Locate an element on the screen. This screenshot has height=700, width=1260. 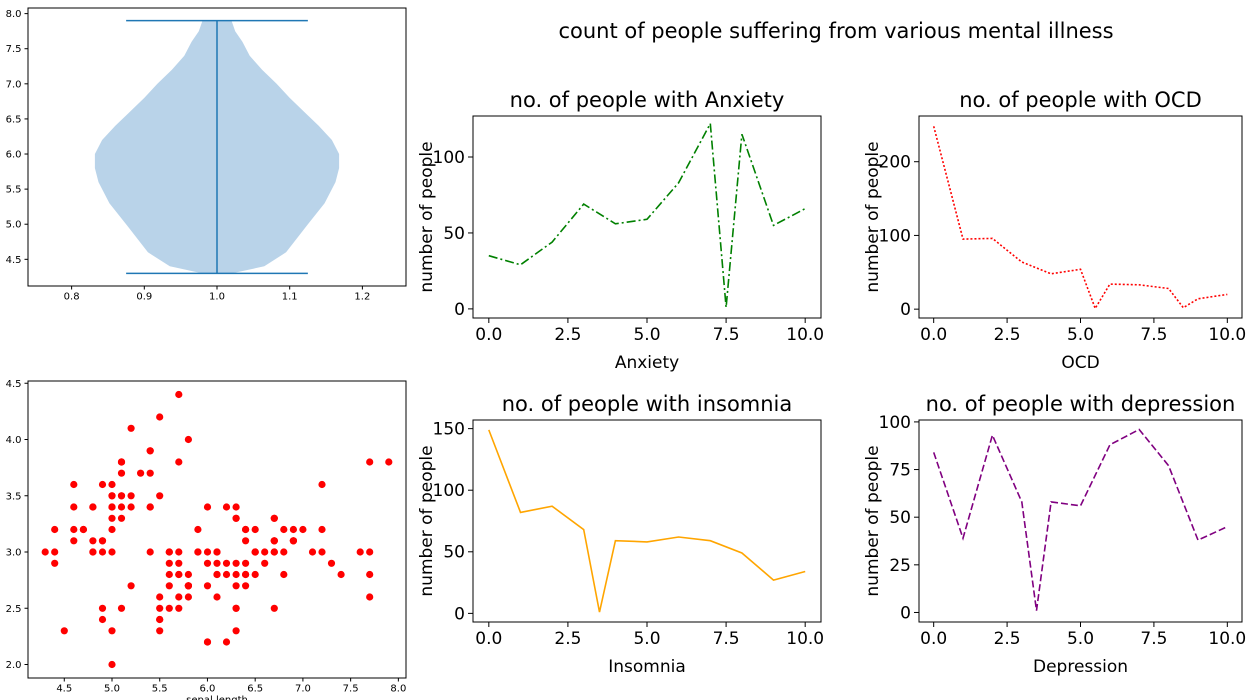
x-tick-label: 4.5 is located at coordinates (64, 689).